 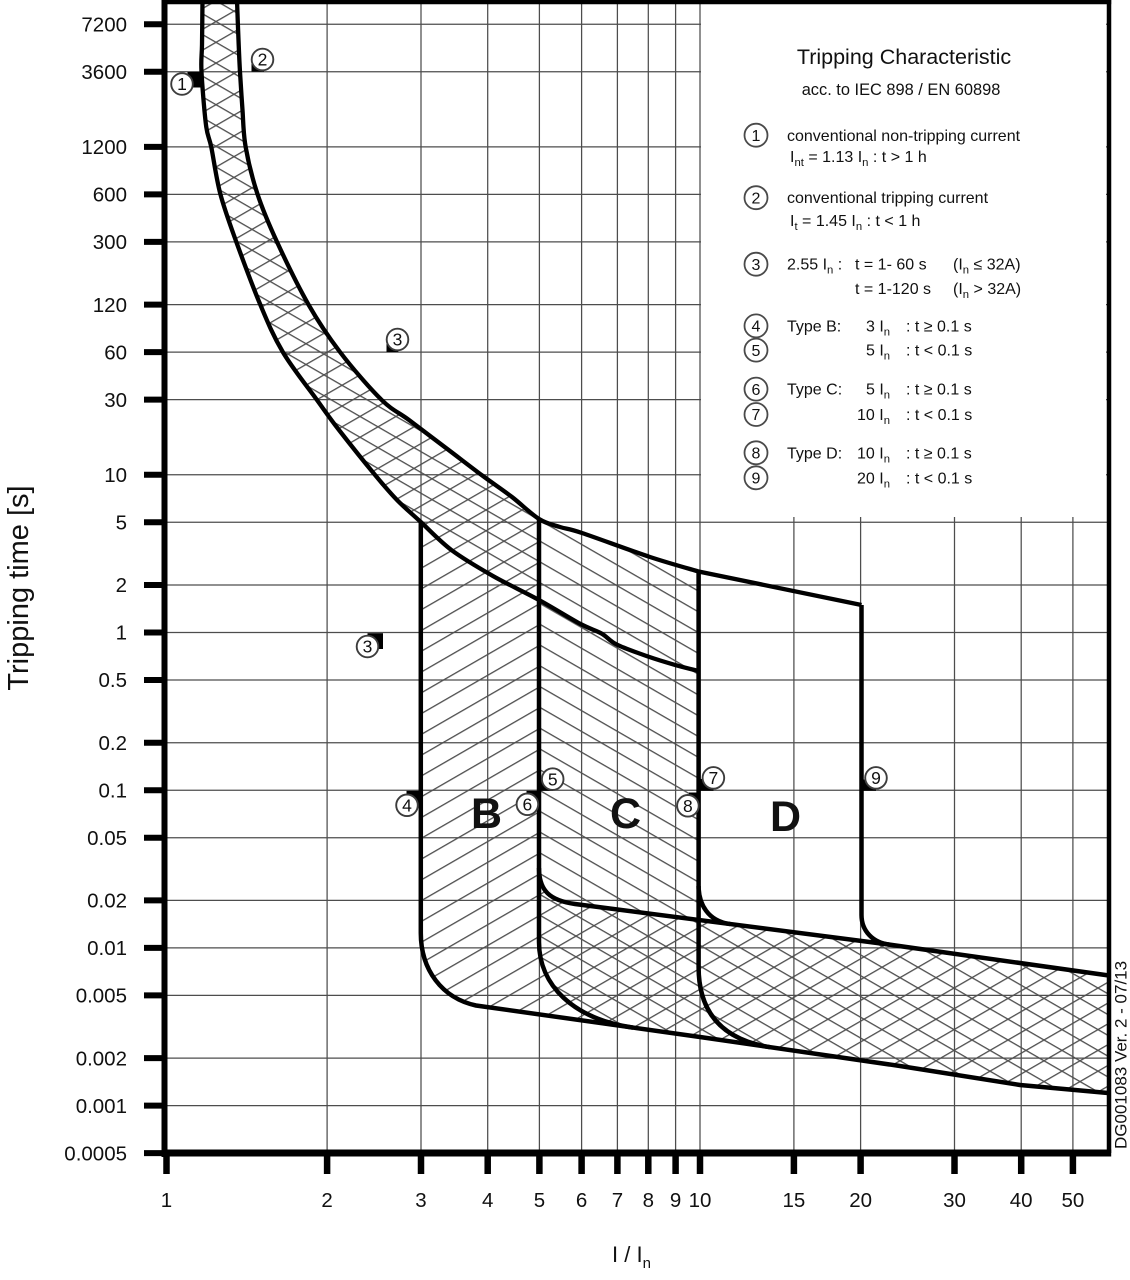 What do you see at coordinates (814, 327) in the screenshot?
I see `svg-text: Type B:` at bounding box center [814, 327].